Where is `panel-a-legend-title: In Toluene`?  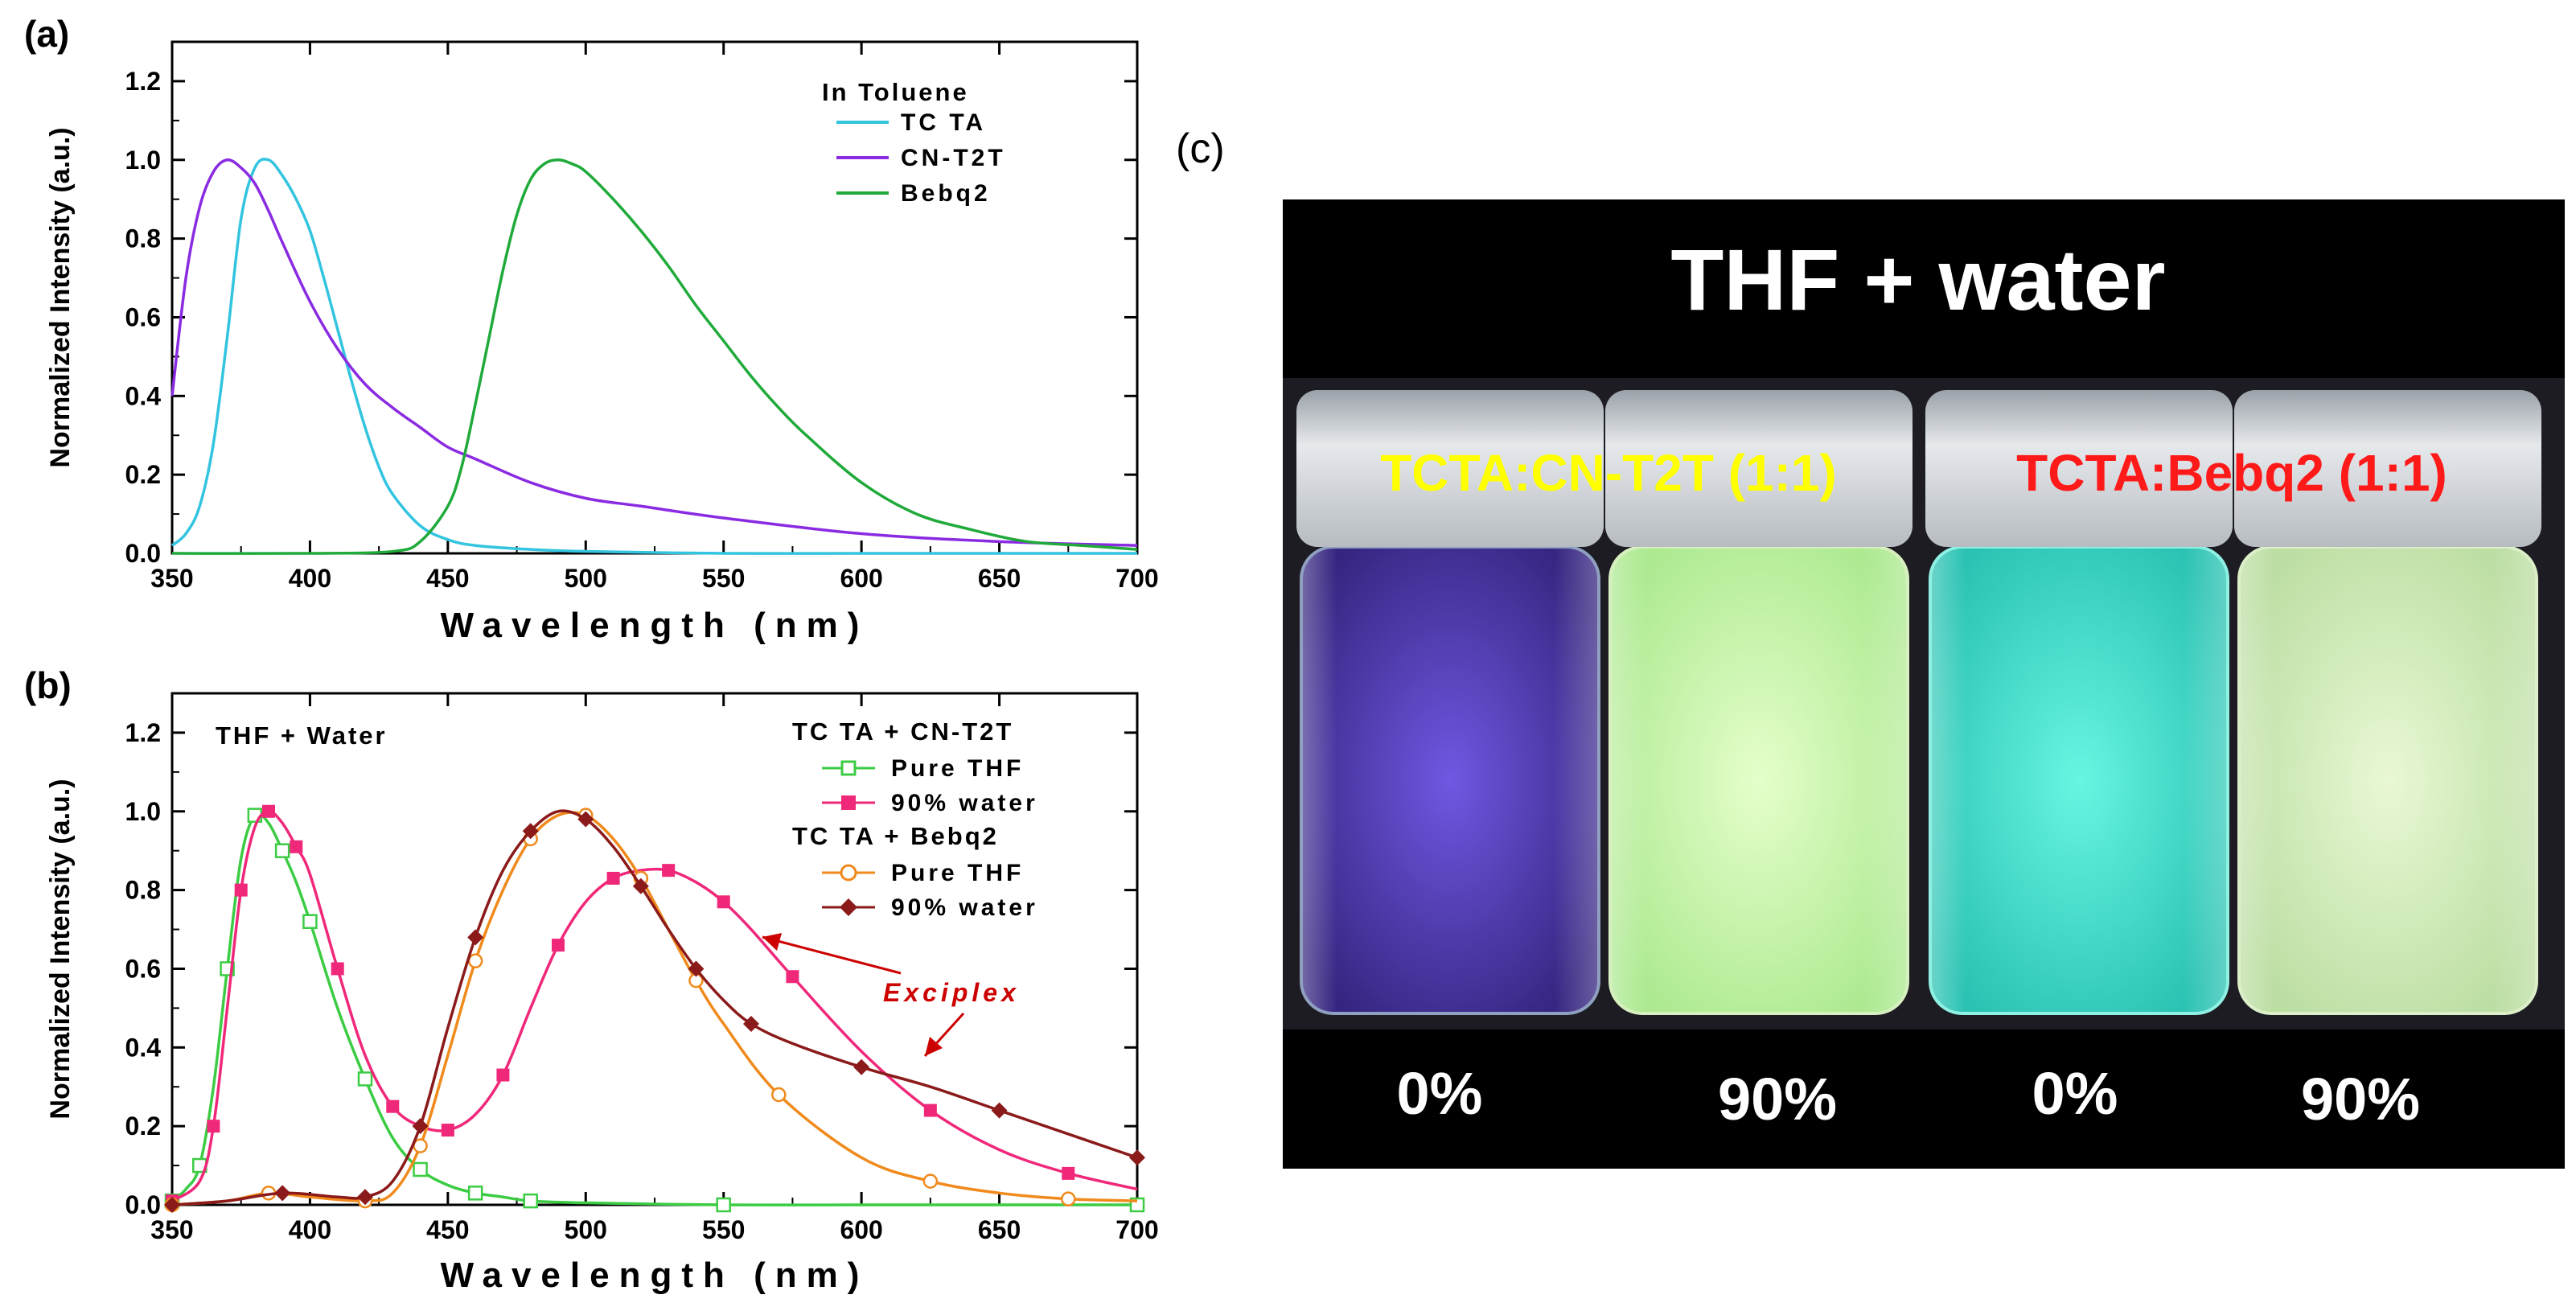 panel-a-legend-title: In Toluene is located at coordinates (895, 92).